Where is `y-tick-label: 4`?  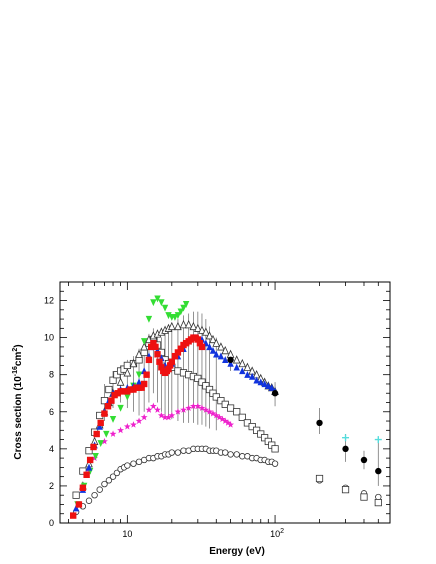 y-tick-label: 4 is located at coordinates (51, 449).